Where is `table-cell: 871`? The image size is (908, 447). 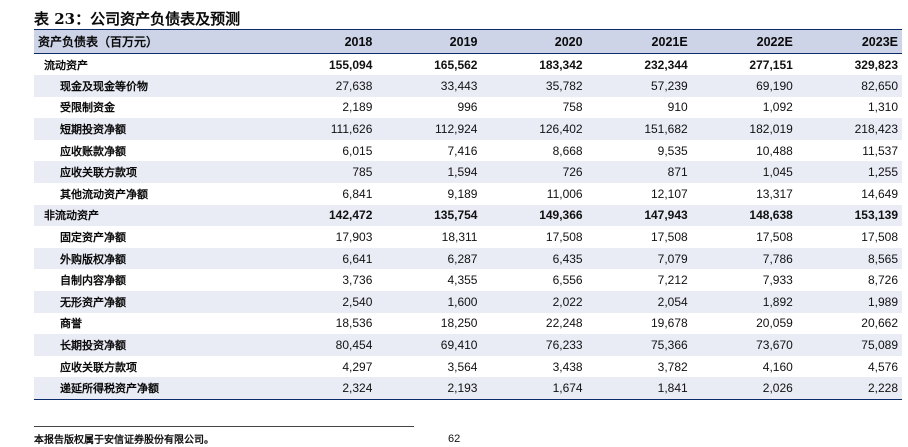 table-cell: 871 is located at coordinates (677, 172).